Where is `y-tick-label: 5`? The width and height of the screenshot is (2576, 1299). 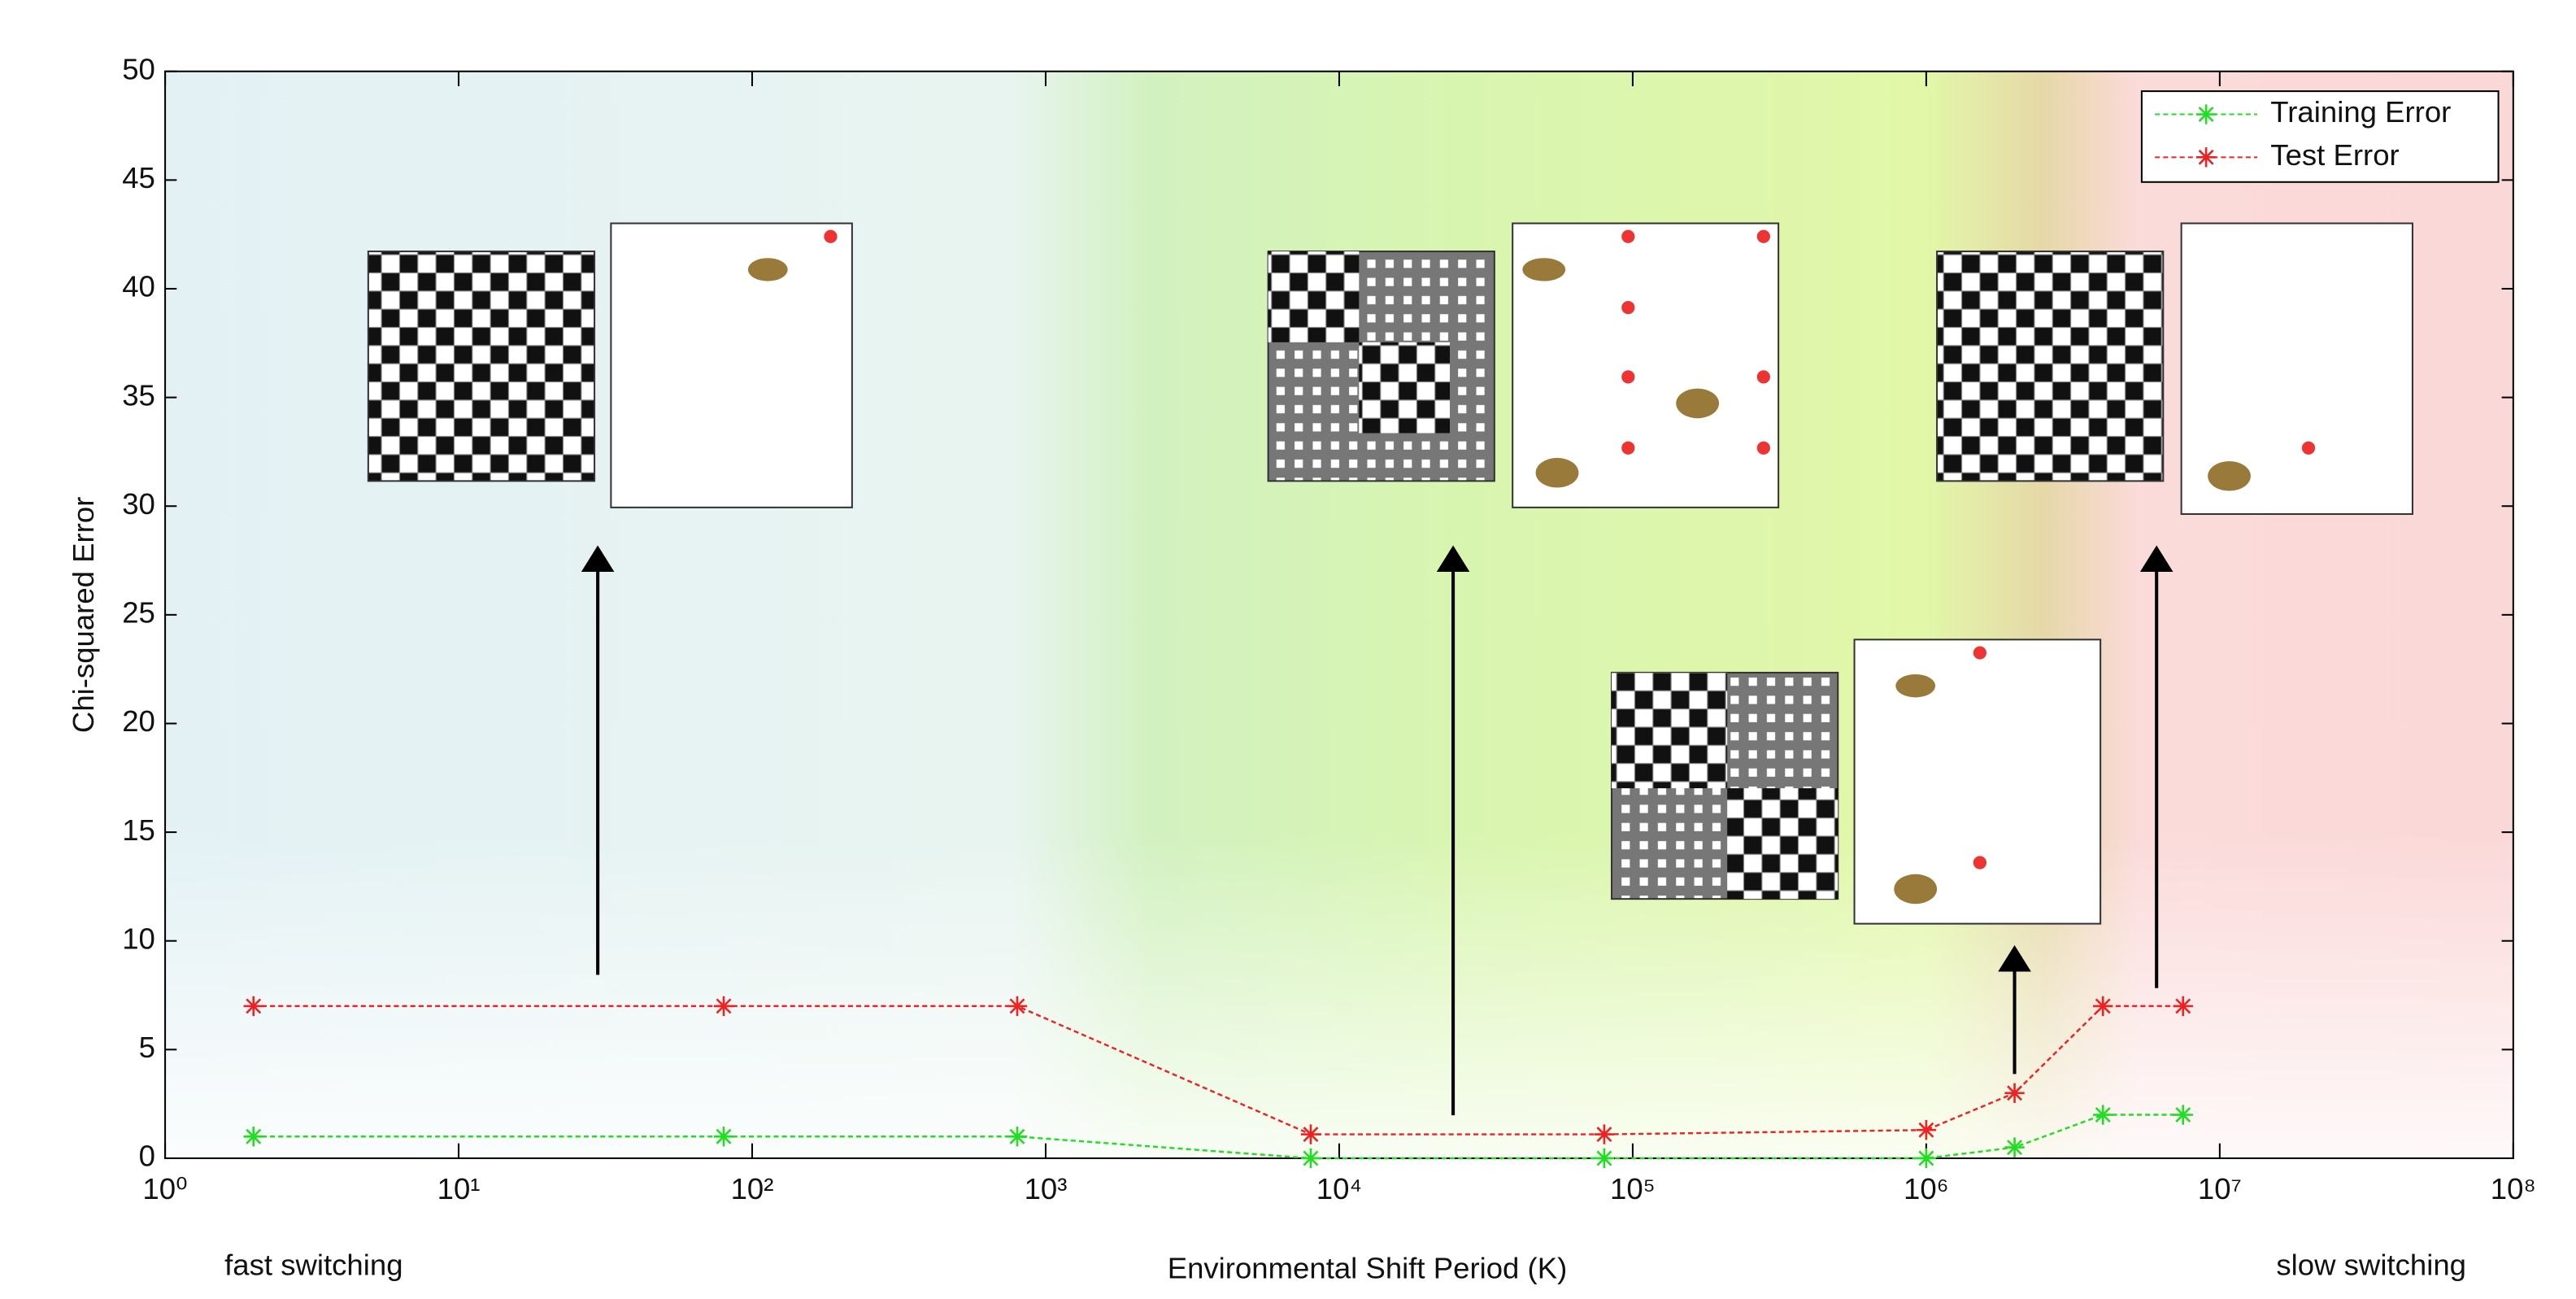 y-tick-label: 5 is located at coordinates (147, 1047).